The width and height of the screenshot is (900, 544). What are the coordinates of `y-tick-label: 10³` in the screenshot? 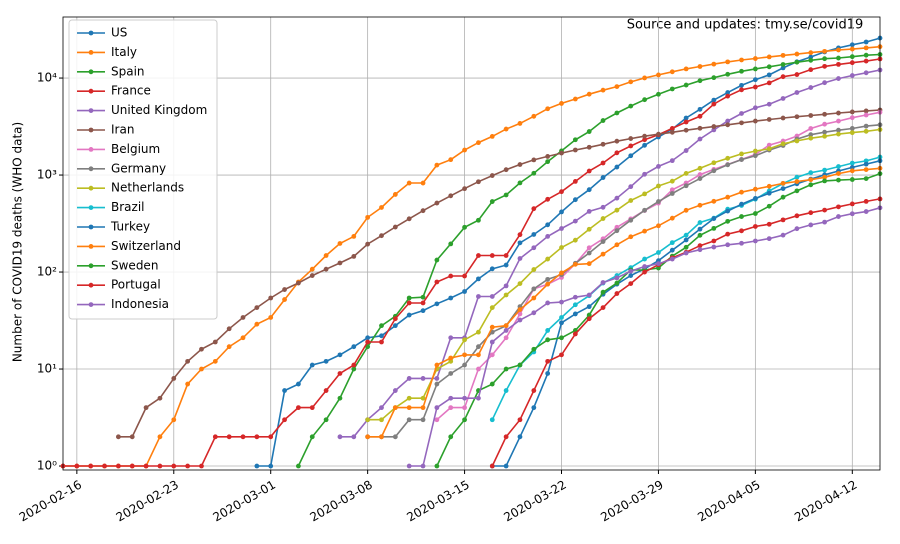 It's located at (47, 175).